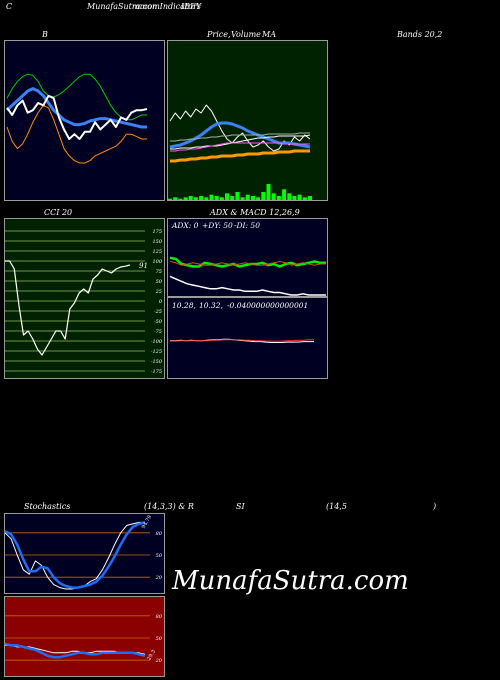  I want to click on stoch-panel: 80 50 20 94.79, so click(84, 553).